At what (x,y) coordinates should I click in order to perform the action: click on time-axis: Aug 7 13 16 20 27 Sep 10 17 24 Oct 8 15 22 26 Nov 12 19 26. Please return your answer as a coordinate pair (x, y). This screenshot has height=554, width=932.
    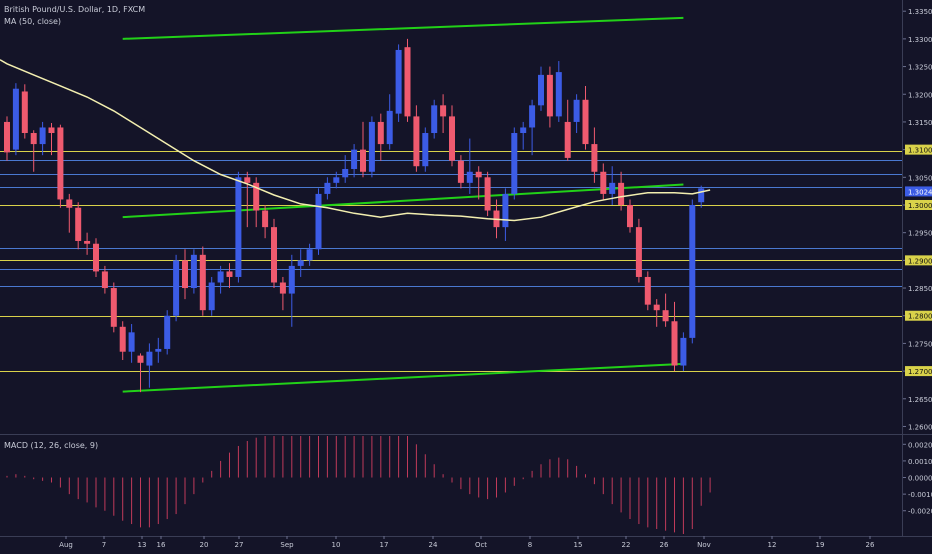
    Looking at the image, I should click on (467, 542).